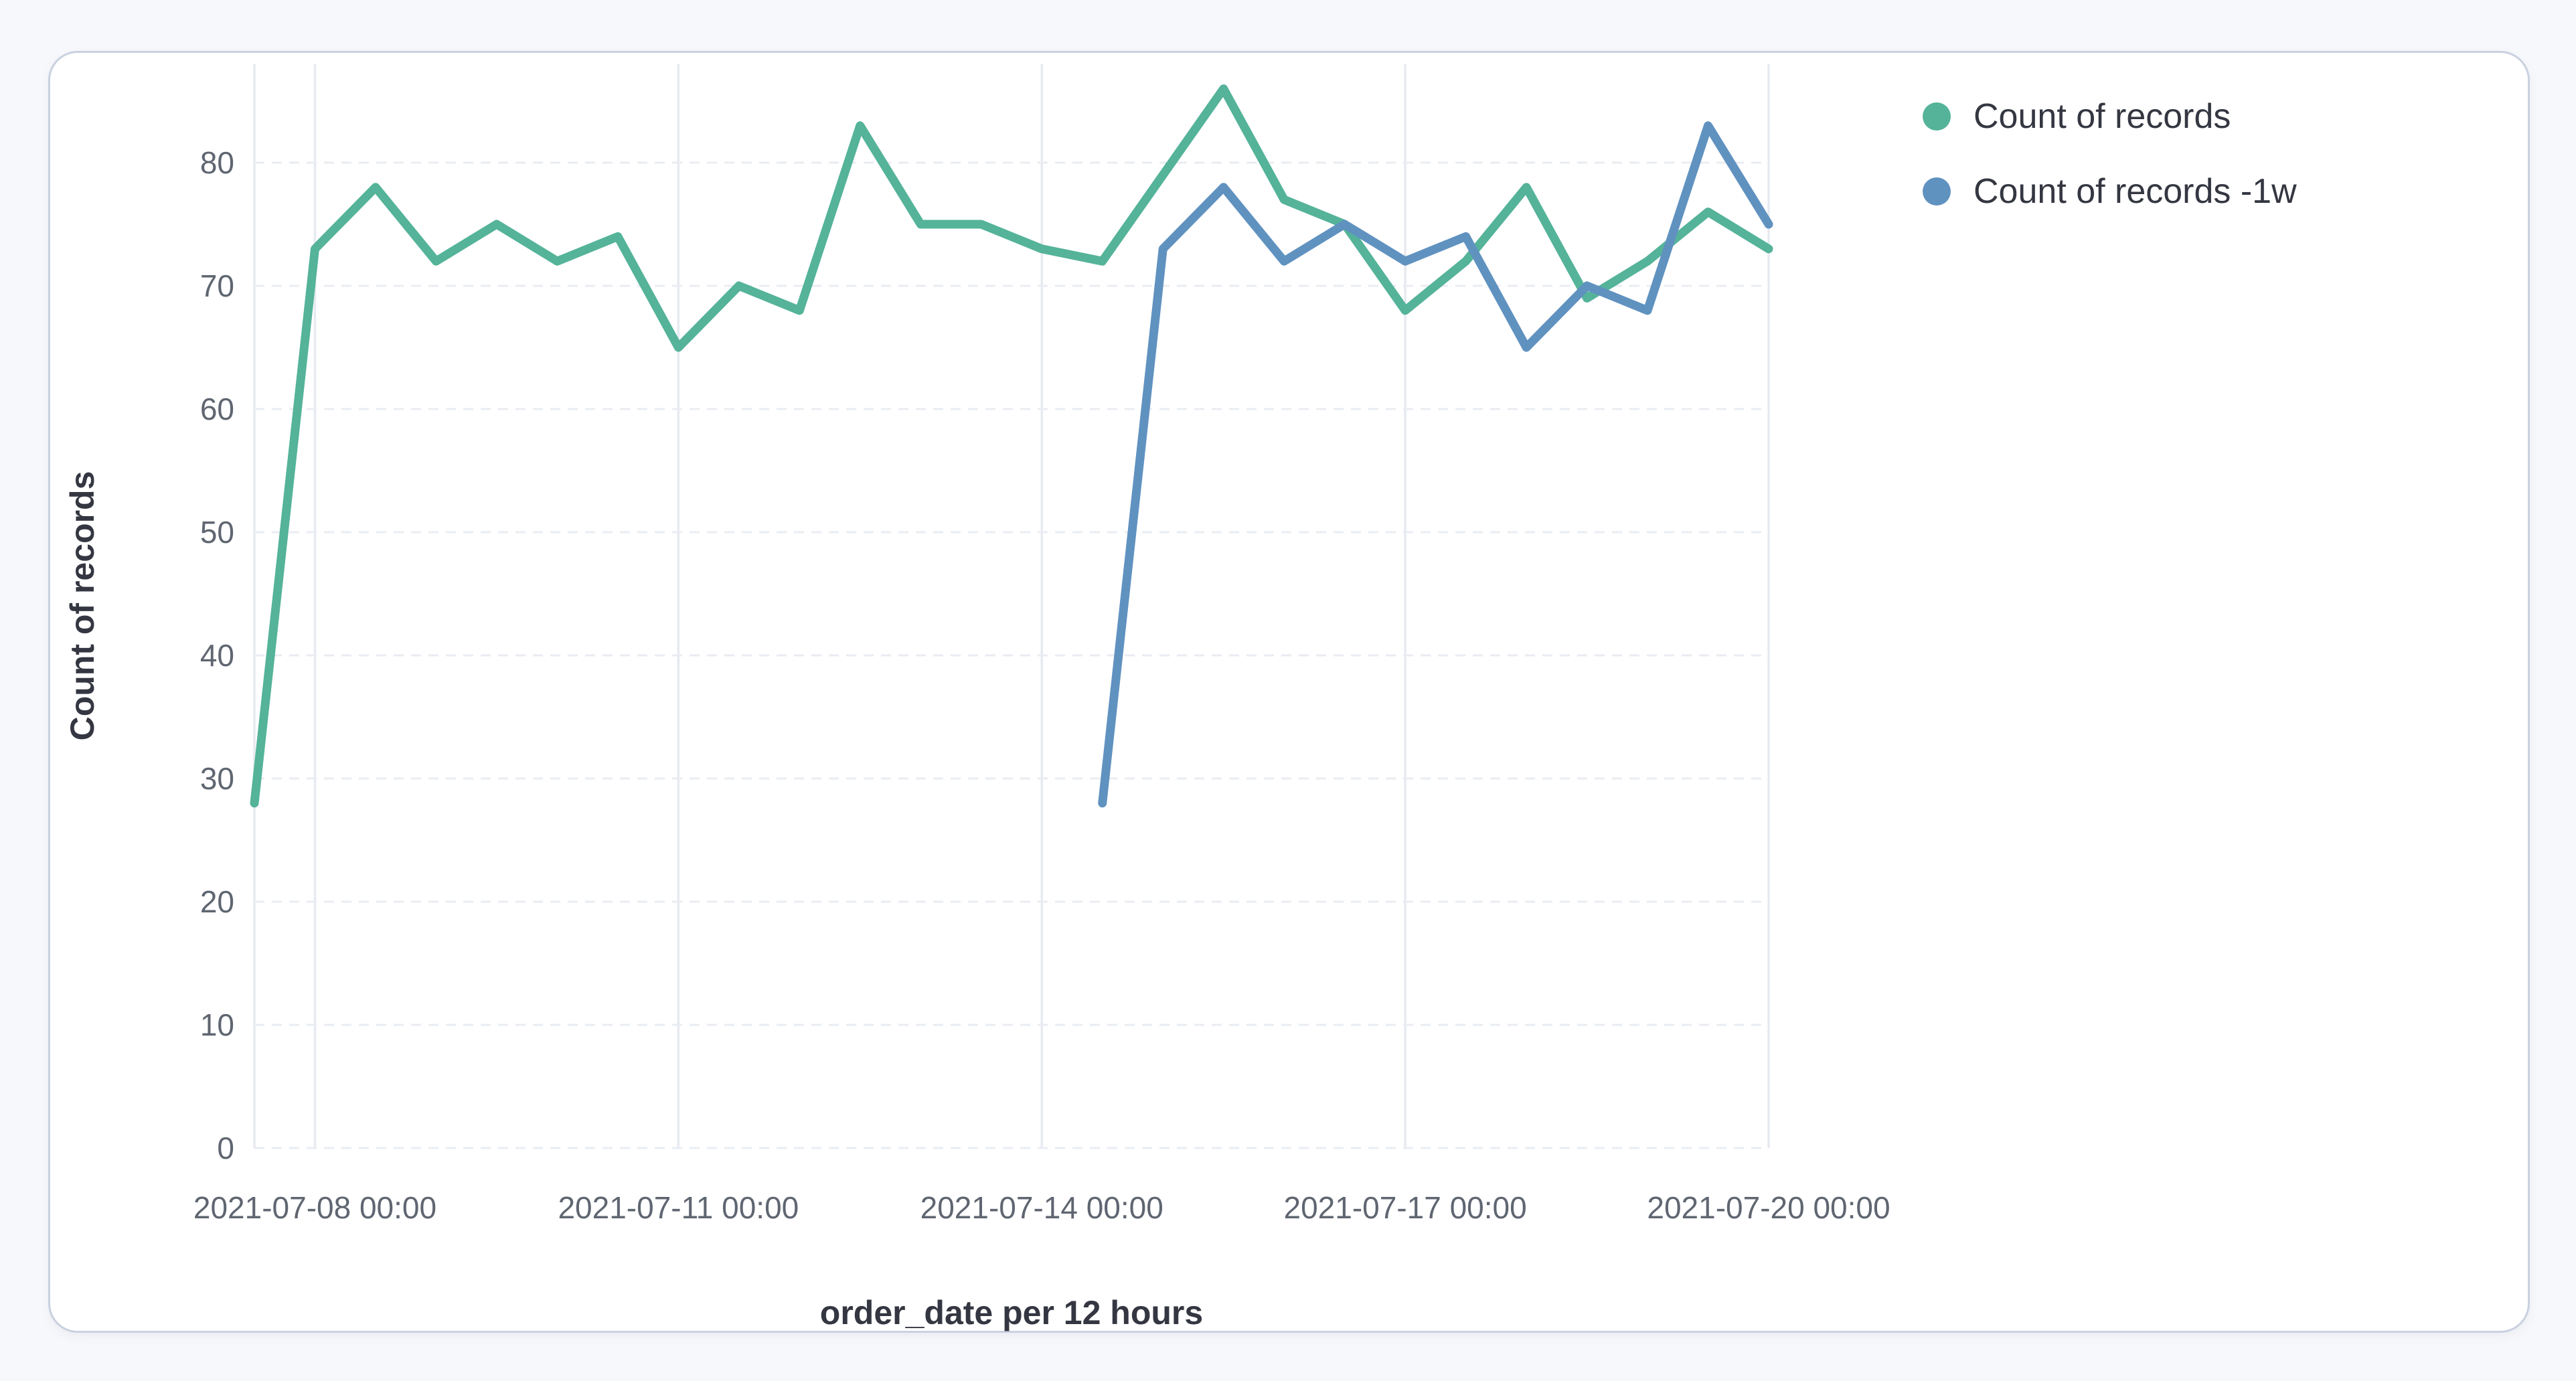 The image size is (2576, 1381). I want to click on legend-item-label: Count of records -1w, so click(2136, 191).